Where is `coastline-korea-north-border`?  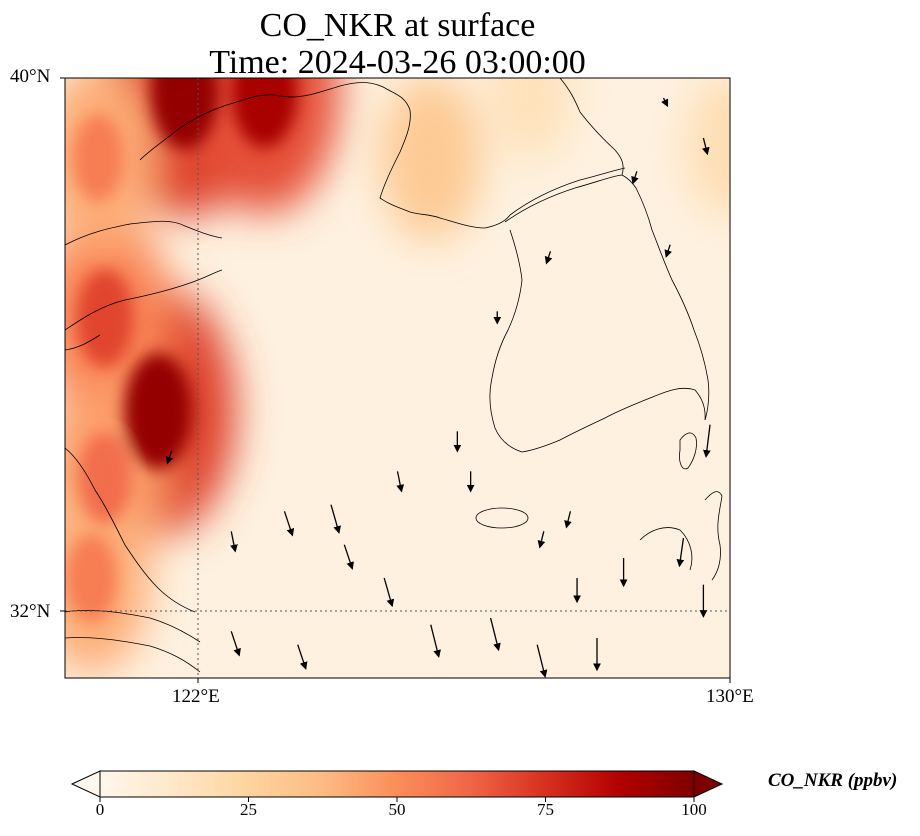 coastline-korea-north-border is located at coordinates (567, 191).